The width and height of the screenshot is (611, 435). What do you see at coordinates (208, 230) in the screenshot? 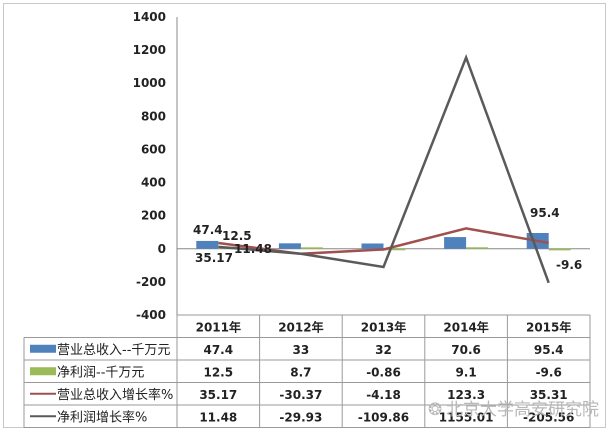
I see `data-label: 47.4` at bounding box center [208, 230].